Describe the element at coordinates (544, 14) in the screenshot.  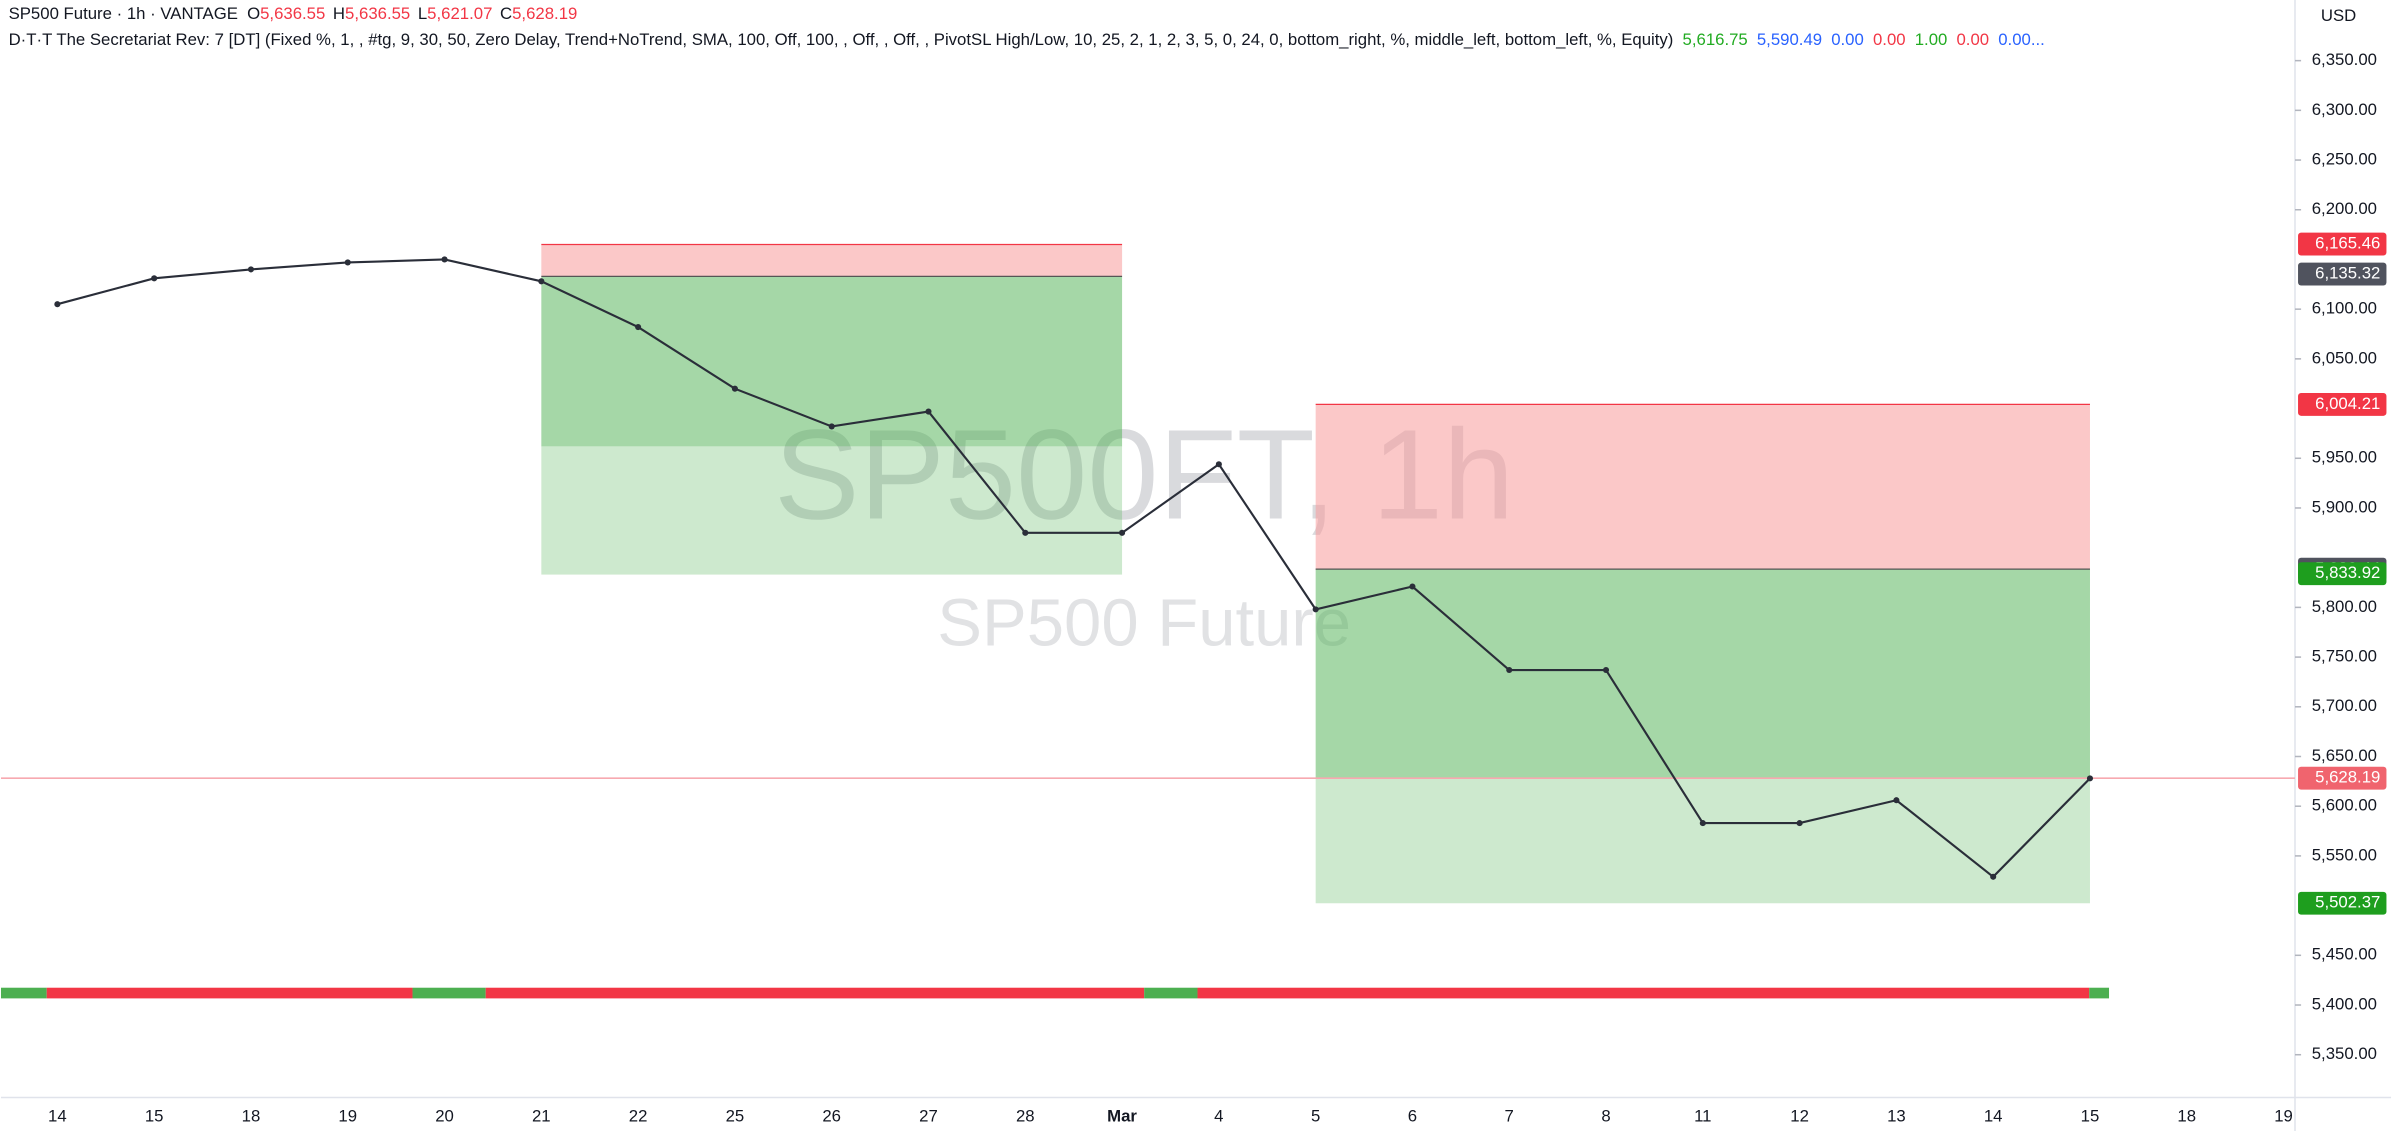
I see `ohlc-value: 5,628.19` at that location.